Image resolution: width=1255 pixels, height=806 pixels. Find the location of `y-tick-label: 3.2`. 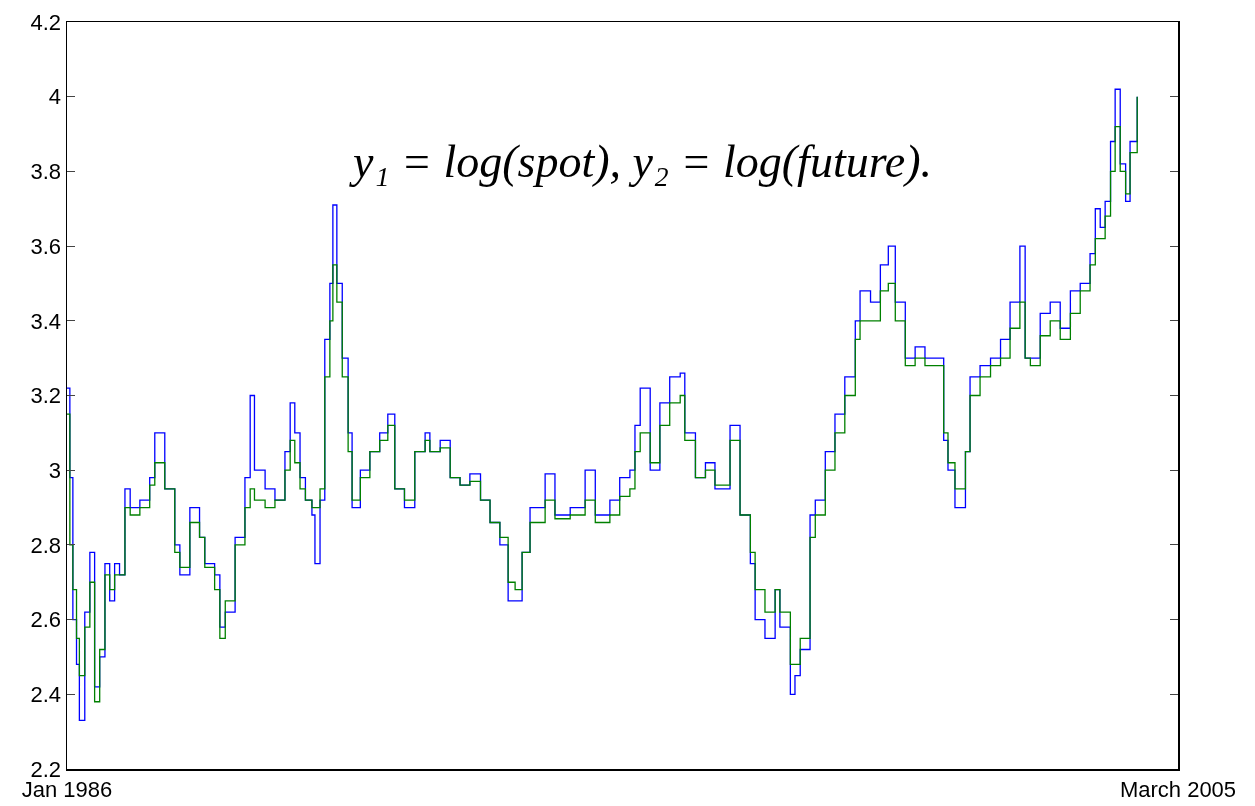

y-tick-label: 3.2 is located at coordinates (46, 396).